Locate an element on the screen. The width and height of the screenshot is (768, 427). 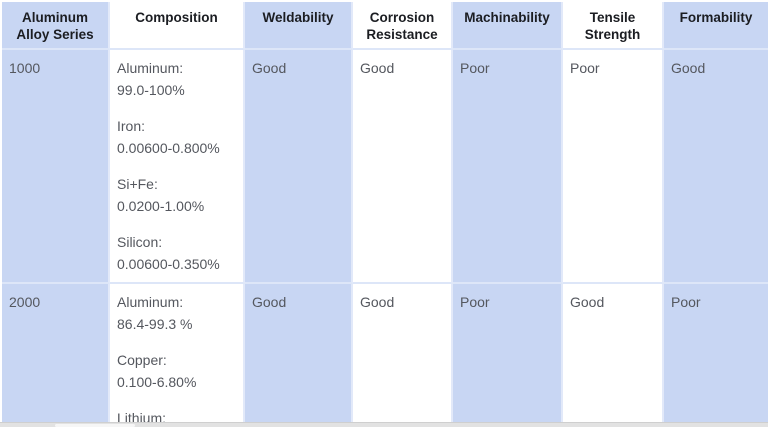
column-header-corrosion-resistance: Corrosion Resistance is located at coordinates (403, 26).